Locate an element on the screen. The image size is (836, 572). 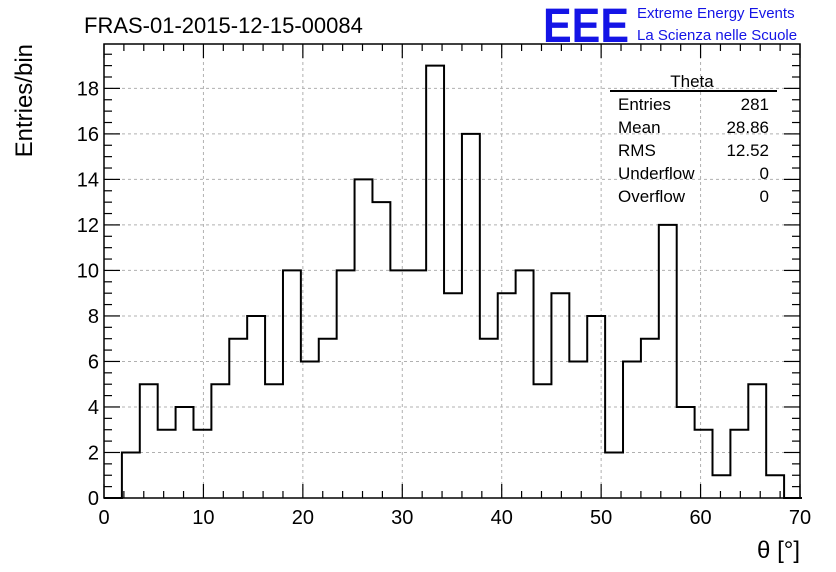
y-axis-title: Entries/bin is located at coordinates (24, 100).